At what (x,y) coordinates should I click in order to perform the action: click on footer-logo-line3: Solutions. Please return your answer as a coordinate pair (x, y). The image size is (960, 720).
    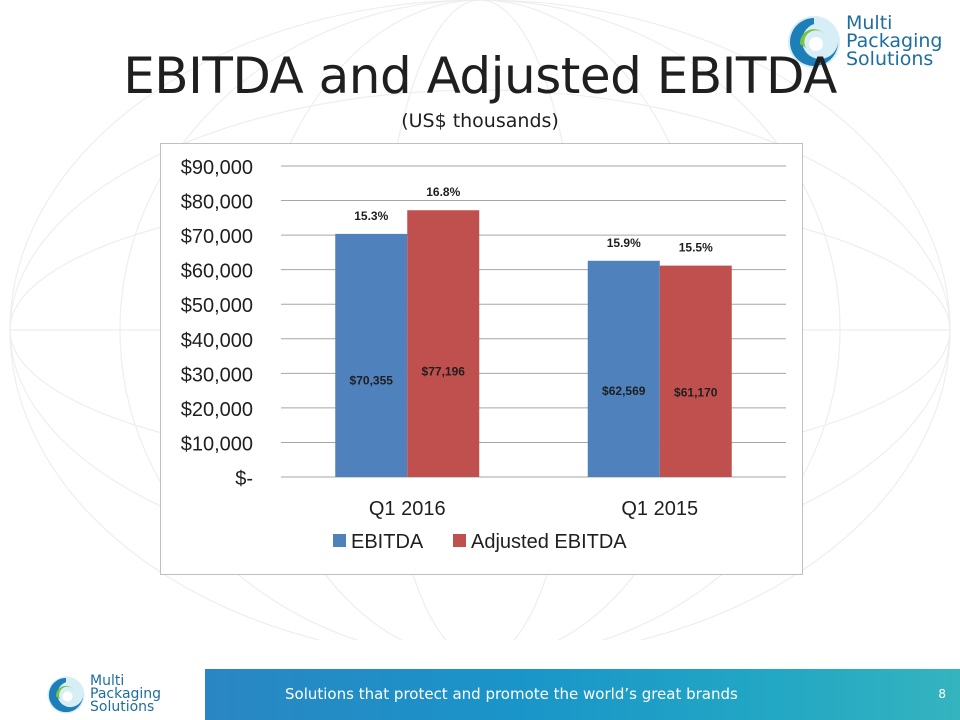
    Looking at the image, I should click on (122, 707).